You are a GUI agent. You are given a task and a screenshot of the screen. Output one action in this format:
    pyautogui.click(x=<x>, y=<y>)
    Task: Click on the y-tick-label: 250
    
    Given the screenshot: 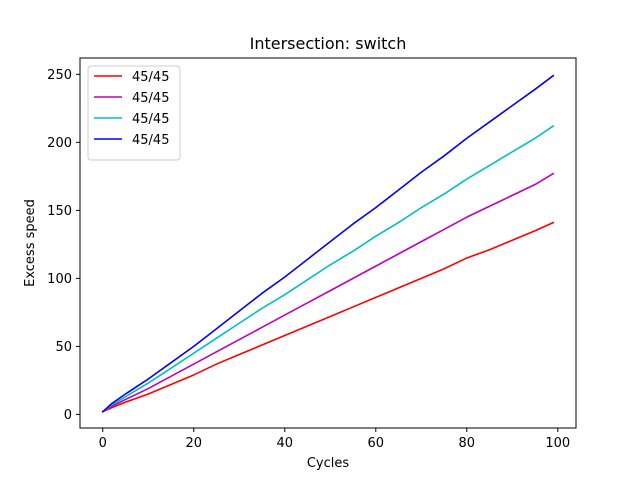 What is the action you would take?
    pyautogui.click(x=59, y=75)
    